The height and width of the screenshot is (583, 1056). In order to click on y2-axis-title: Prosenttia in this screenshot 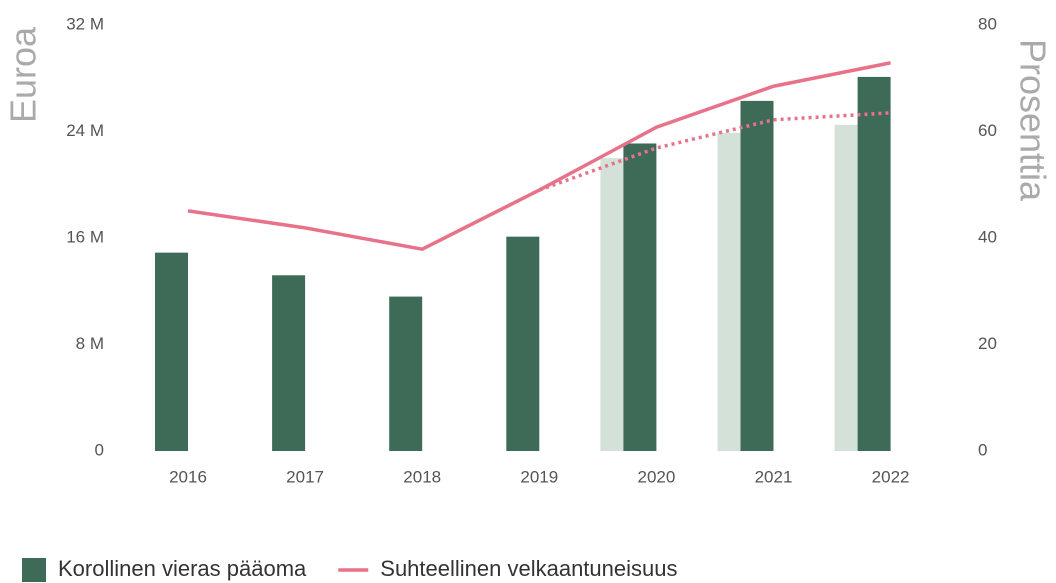, I will do `click(1032, 120)`.